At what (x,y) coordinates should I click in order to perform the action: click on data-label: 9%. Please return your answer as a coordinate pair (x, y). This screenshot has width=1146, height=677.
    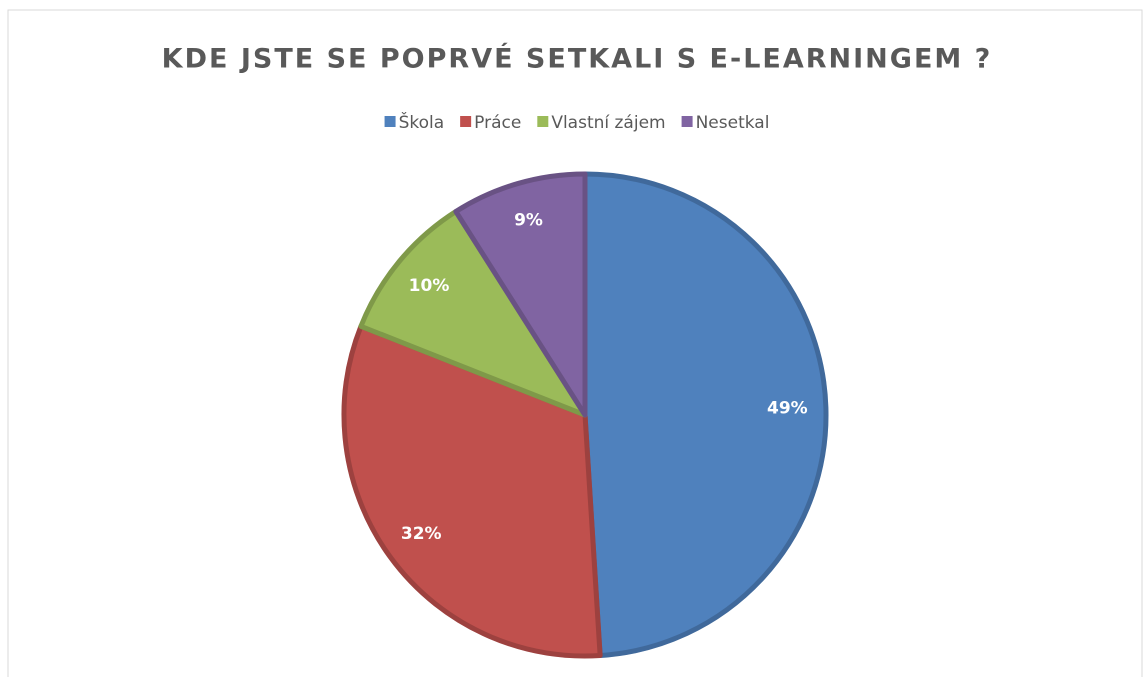
    Looking at the image, I should click on (528, 221).